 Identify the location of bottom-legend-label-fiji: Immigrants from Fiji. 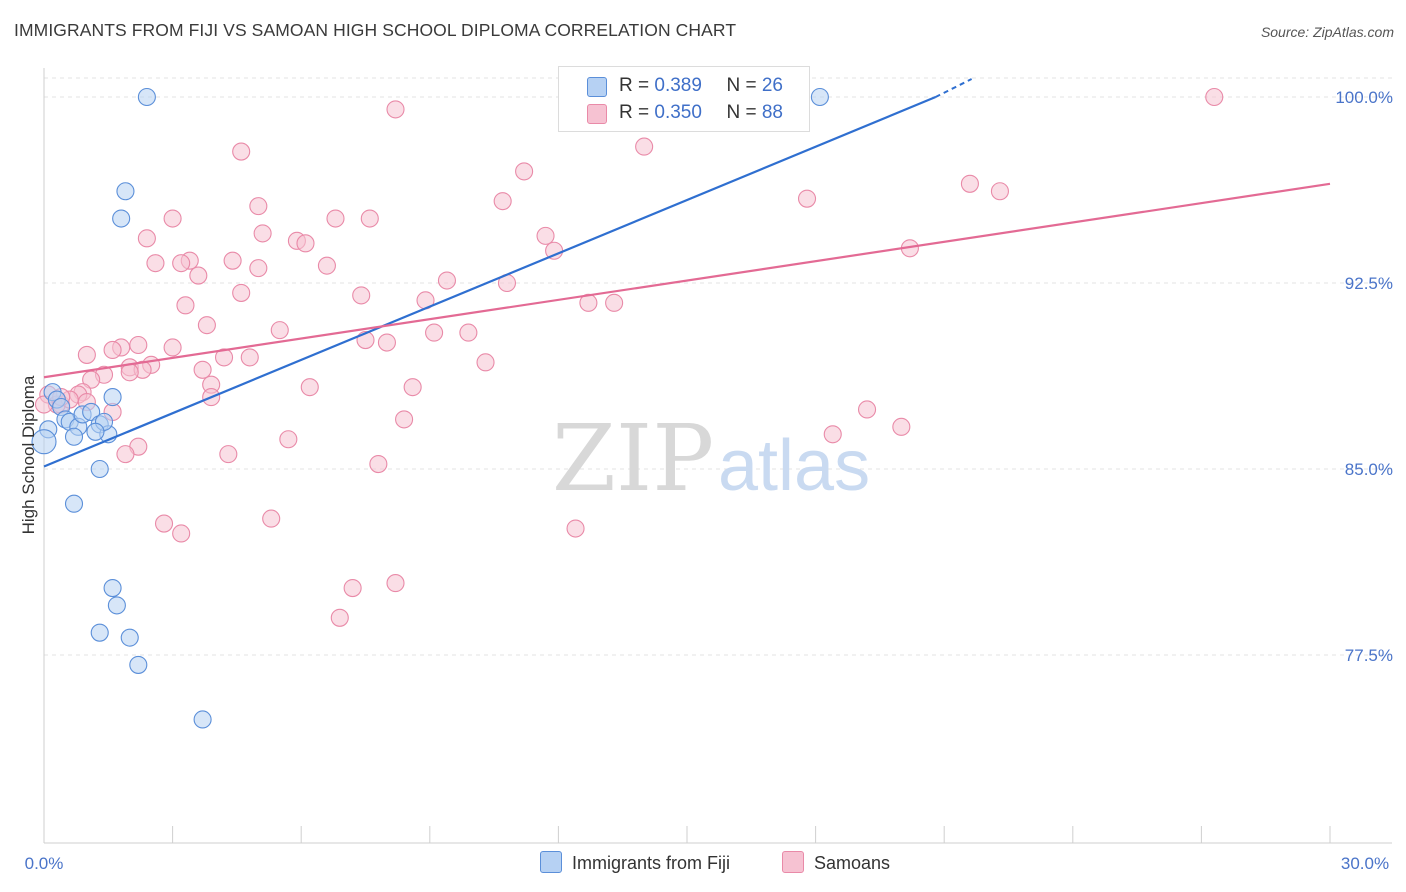
(651, 863).